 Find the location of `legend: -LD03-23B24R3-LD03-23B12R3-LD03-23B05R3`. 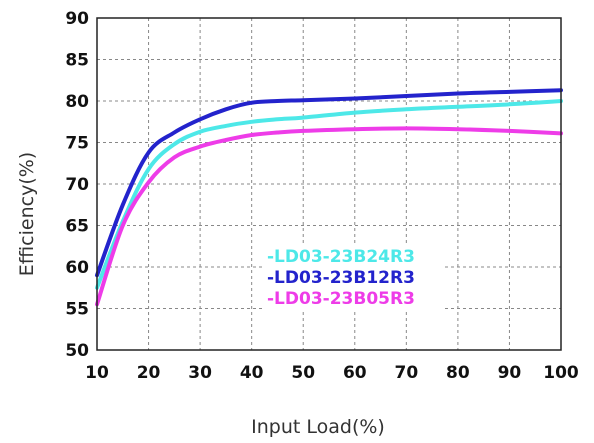

legend: -LD03-23B24R3-LD03-23B12R3-LD03-23B05R3 is located at coordinates (353, 278).